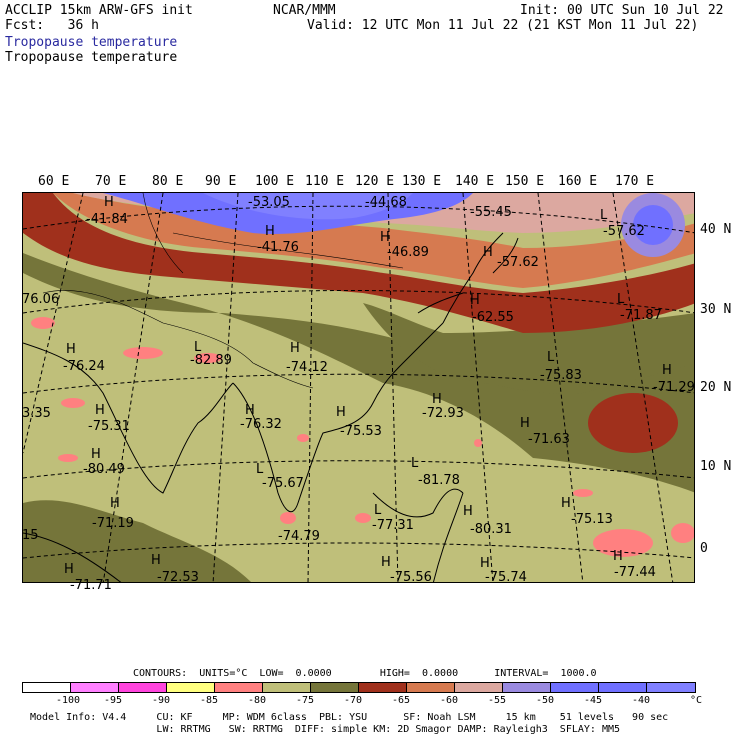 Image resolution: width=740 pixels, height=740 pixels. Describe the element at coordinates (506, 577) in the screenshot. I see `marker-value: -75.74` at that location.